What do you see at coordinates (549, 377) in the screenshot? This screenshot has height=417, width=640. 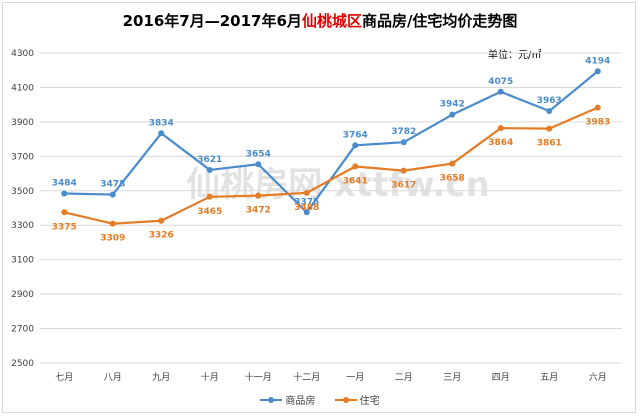 I see `x-tick-label: 五月` at bounding box center [549, 377].